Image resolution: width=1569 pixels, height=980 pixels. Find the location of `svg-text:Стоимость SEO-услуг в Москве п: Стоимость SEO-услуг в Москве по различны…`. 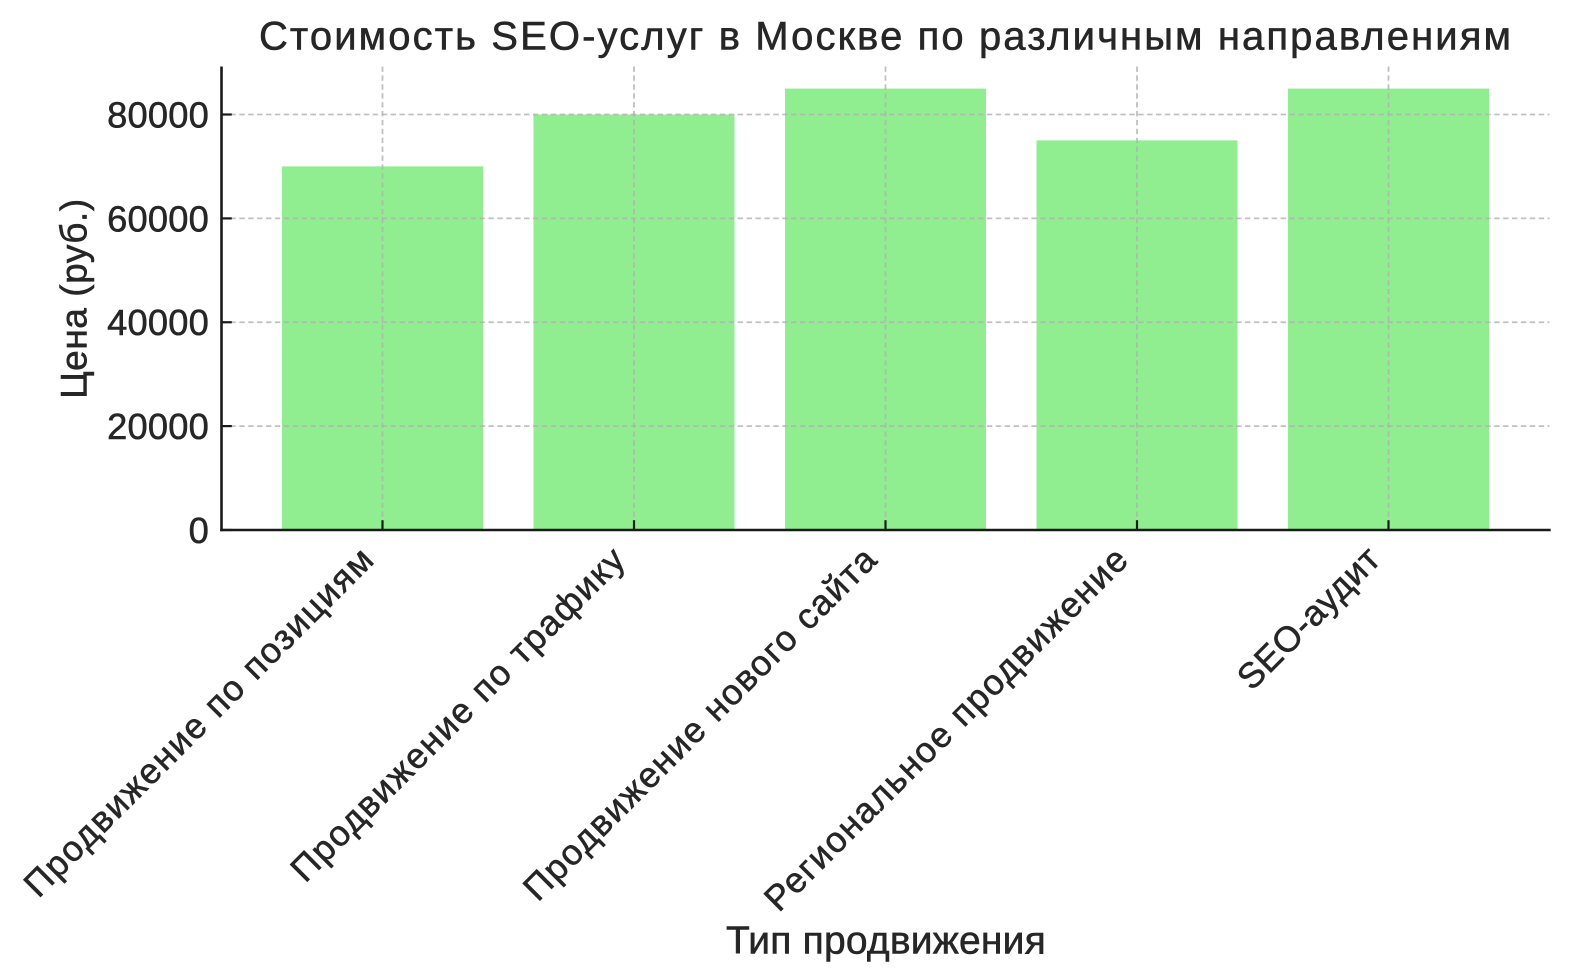

svg-text:Стоимость SEO-услуг в Москве п: Стоимость SEO-услуг в Москве по различны… is located at coordinates (886, 37).